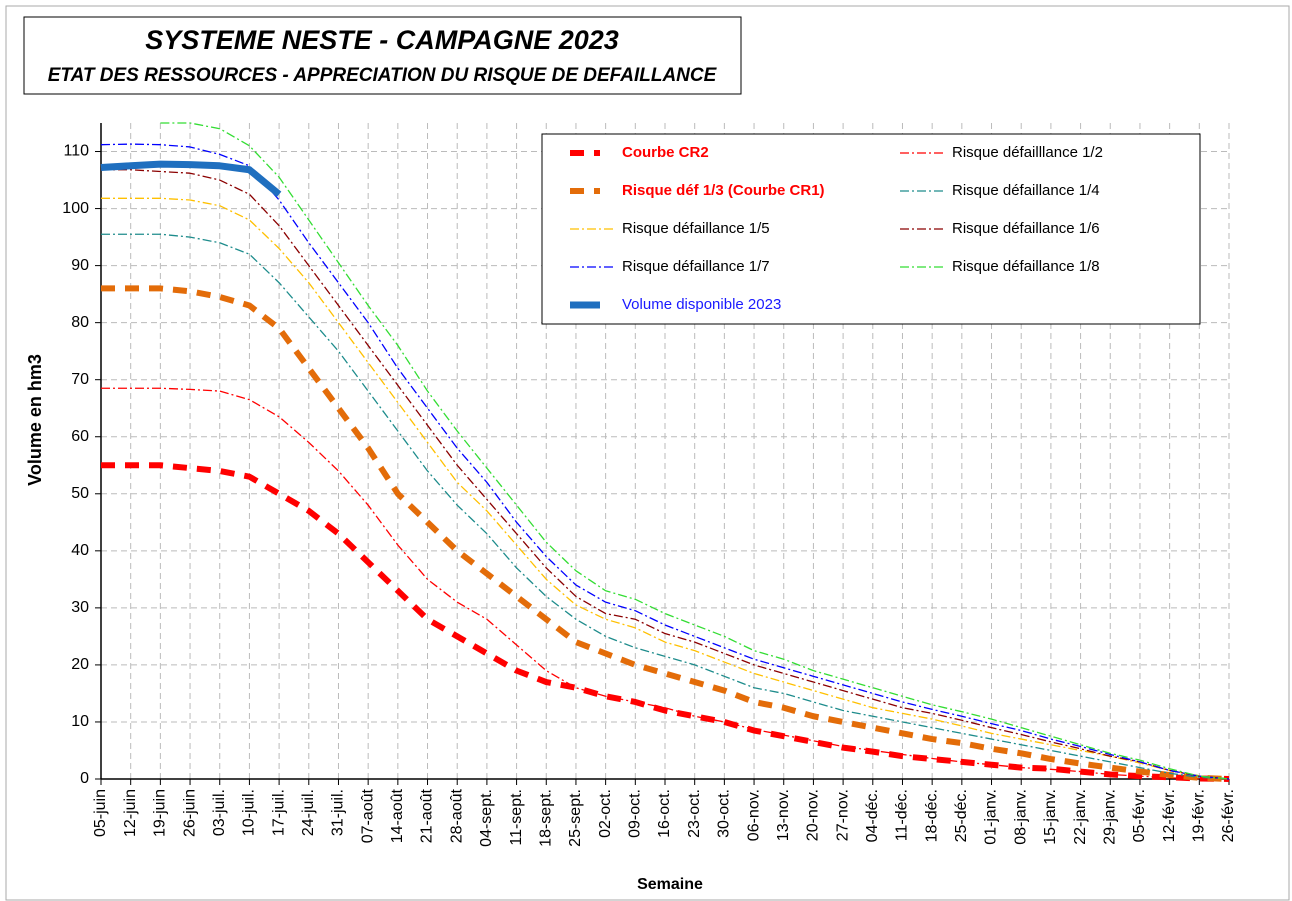  What do you see at coordinates (75, 208) in the screenshot?
I see `y-tick-label: 100` at bounding box center [75, 208].